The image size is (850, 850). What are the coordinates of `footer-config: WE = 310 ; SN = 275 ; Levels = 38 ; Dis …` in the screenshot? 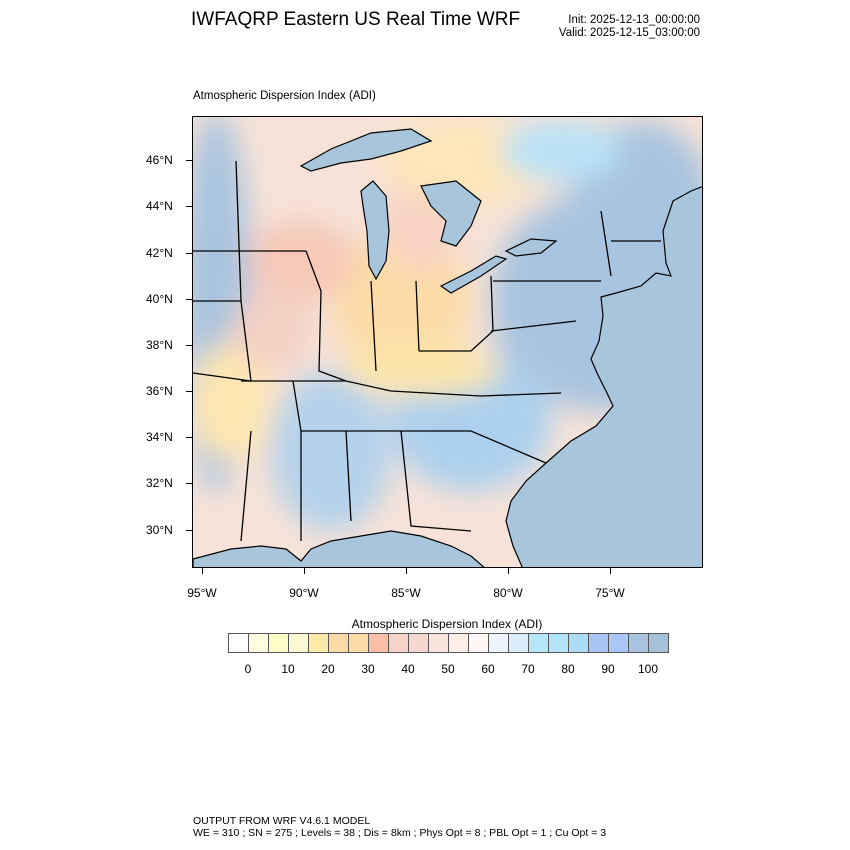 It's located at (400, 833).